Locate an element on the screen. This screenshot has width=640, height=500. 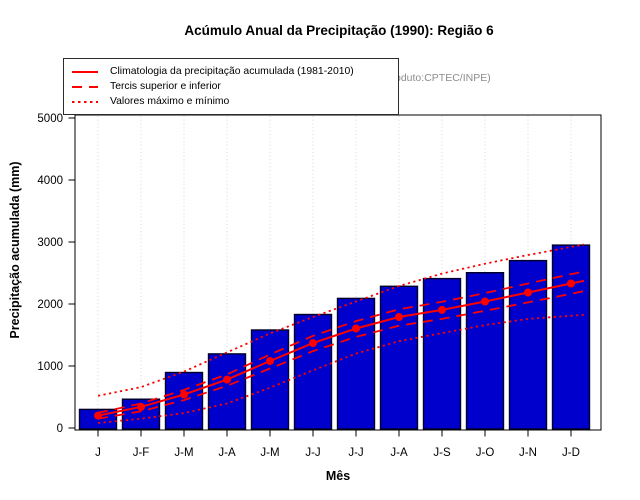
product-annotation: (Produto:CPTEC/INPE) is located at coordinates (436, 78).